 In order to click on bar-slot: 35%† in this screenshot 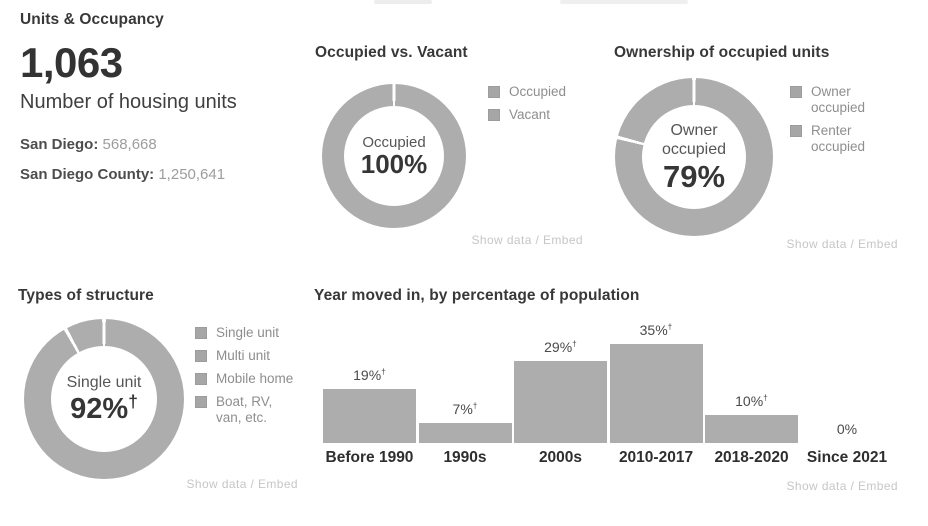, I will do `click(656, 365)`.